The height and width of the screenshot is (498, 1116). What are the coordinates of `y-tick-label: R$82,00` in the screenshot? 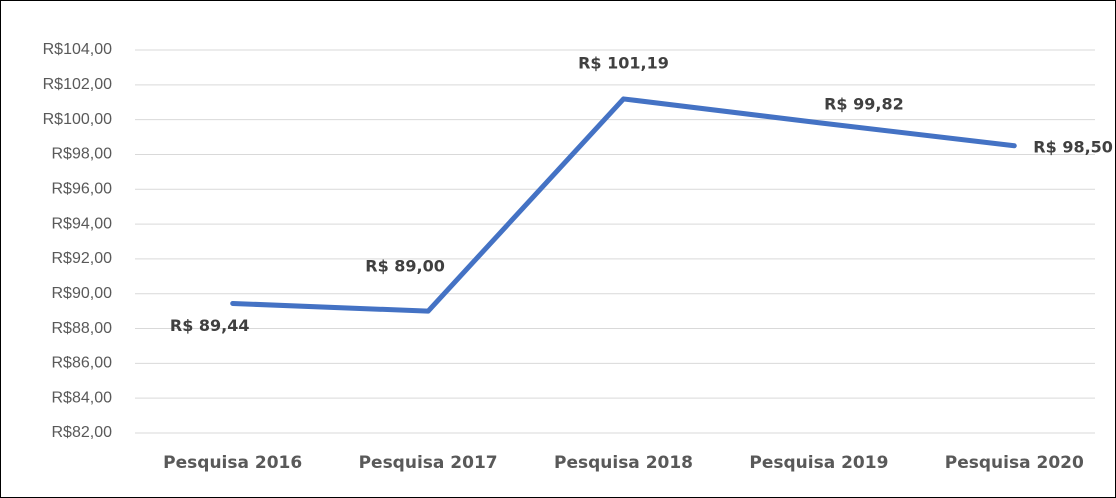 It's located at (82, 432).